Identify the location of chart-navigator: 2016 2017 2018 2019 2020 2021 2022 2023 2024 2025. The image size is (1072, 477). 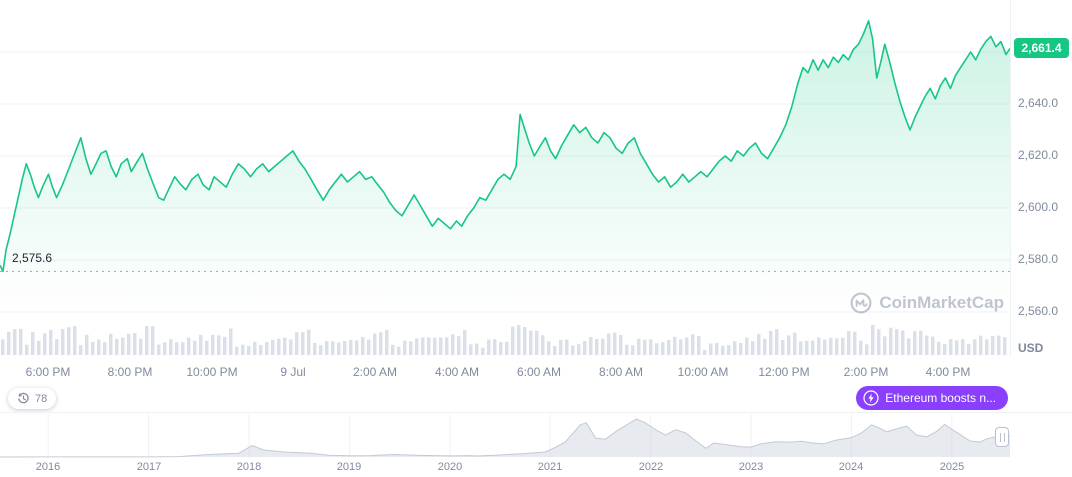
(536, 444).